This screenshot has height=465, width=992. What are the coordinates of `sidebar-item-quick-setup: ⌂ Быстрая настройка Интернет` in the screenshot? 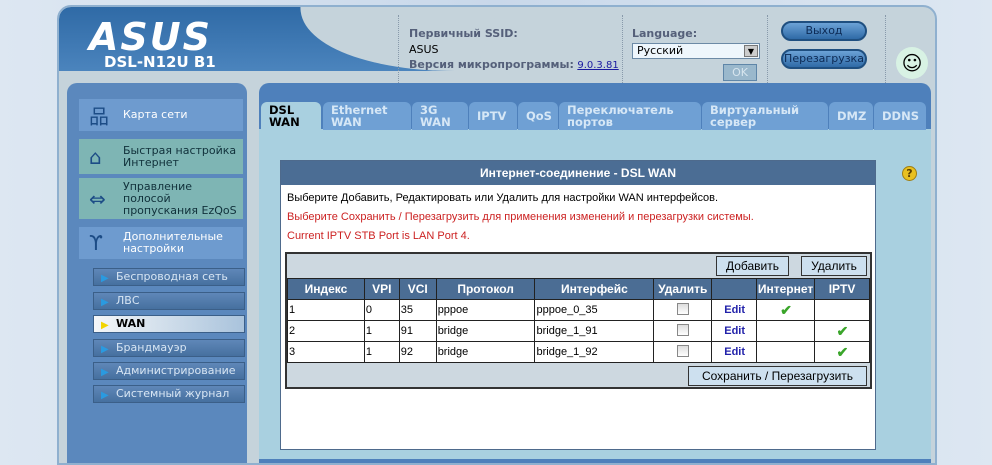 It's located at (161, 156).